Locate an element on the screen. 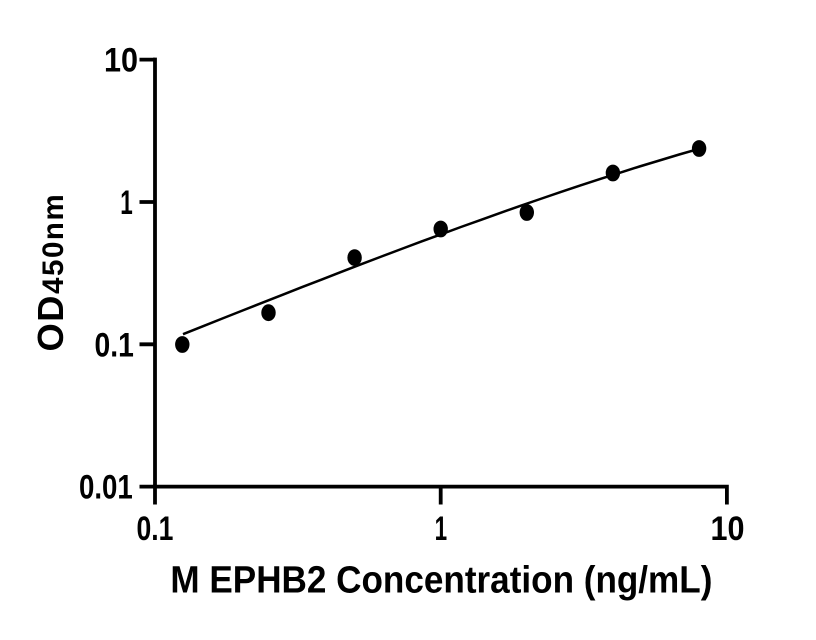 This screenshot has height=640, width=816. svg-text: M EPHB2 Concentration (ng/mL) is located at coordinates (441, 580).